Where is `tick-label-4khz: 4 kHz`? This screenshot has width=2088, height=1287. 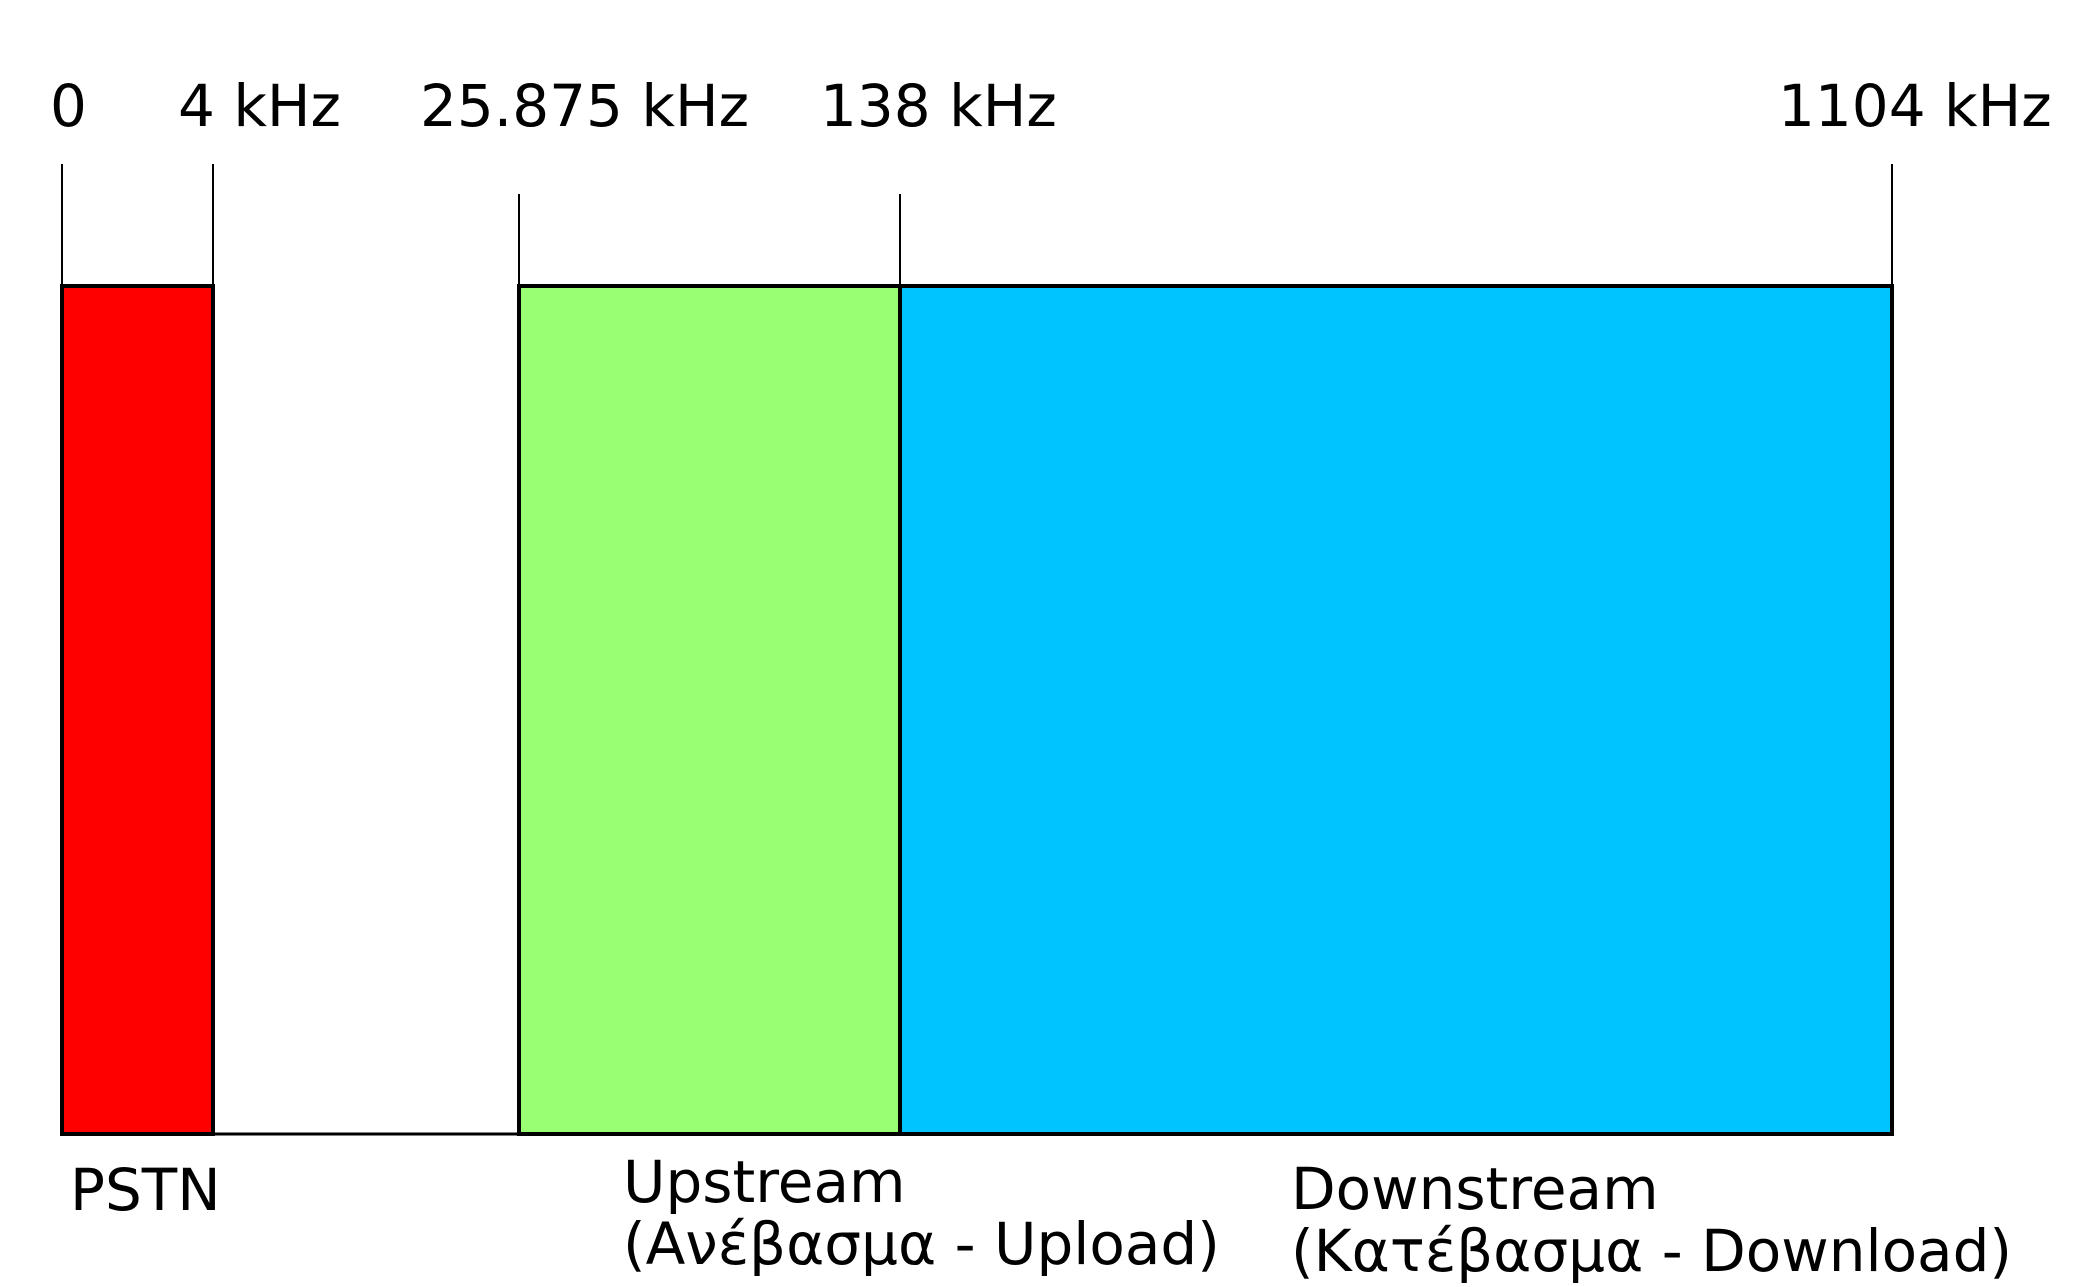
tick-label-4khz: 4 kHz is located at coordinates (259, 106).